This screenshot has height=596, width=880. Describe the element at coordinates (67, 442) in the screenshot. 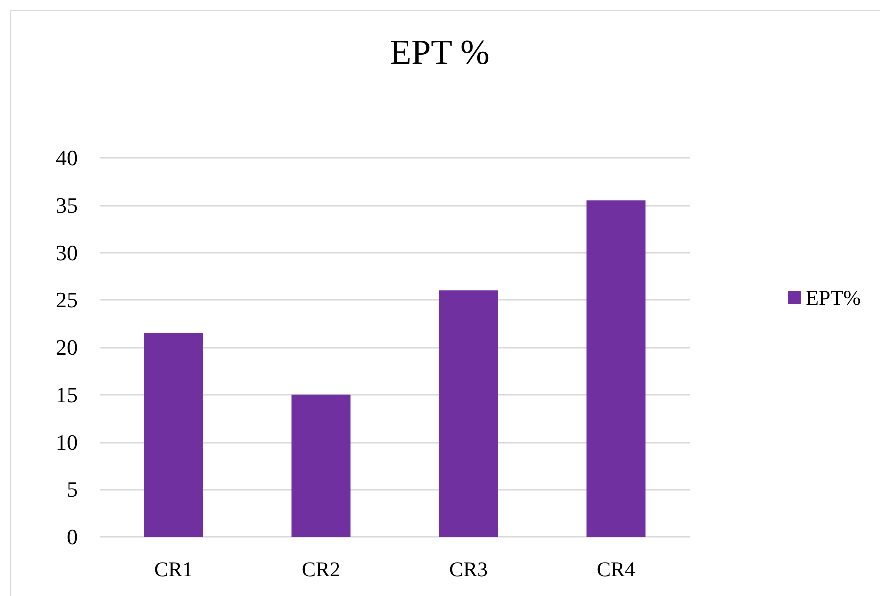

I see `y-tick-label: 10` at that location.